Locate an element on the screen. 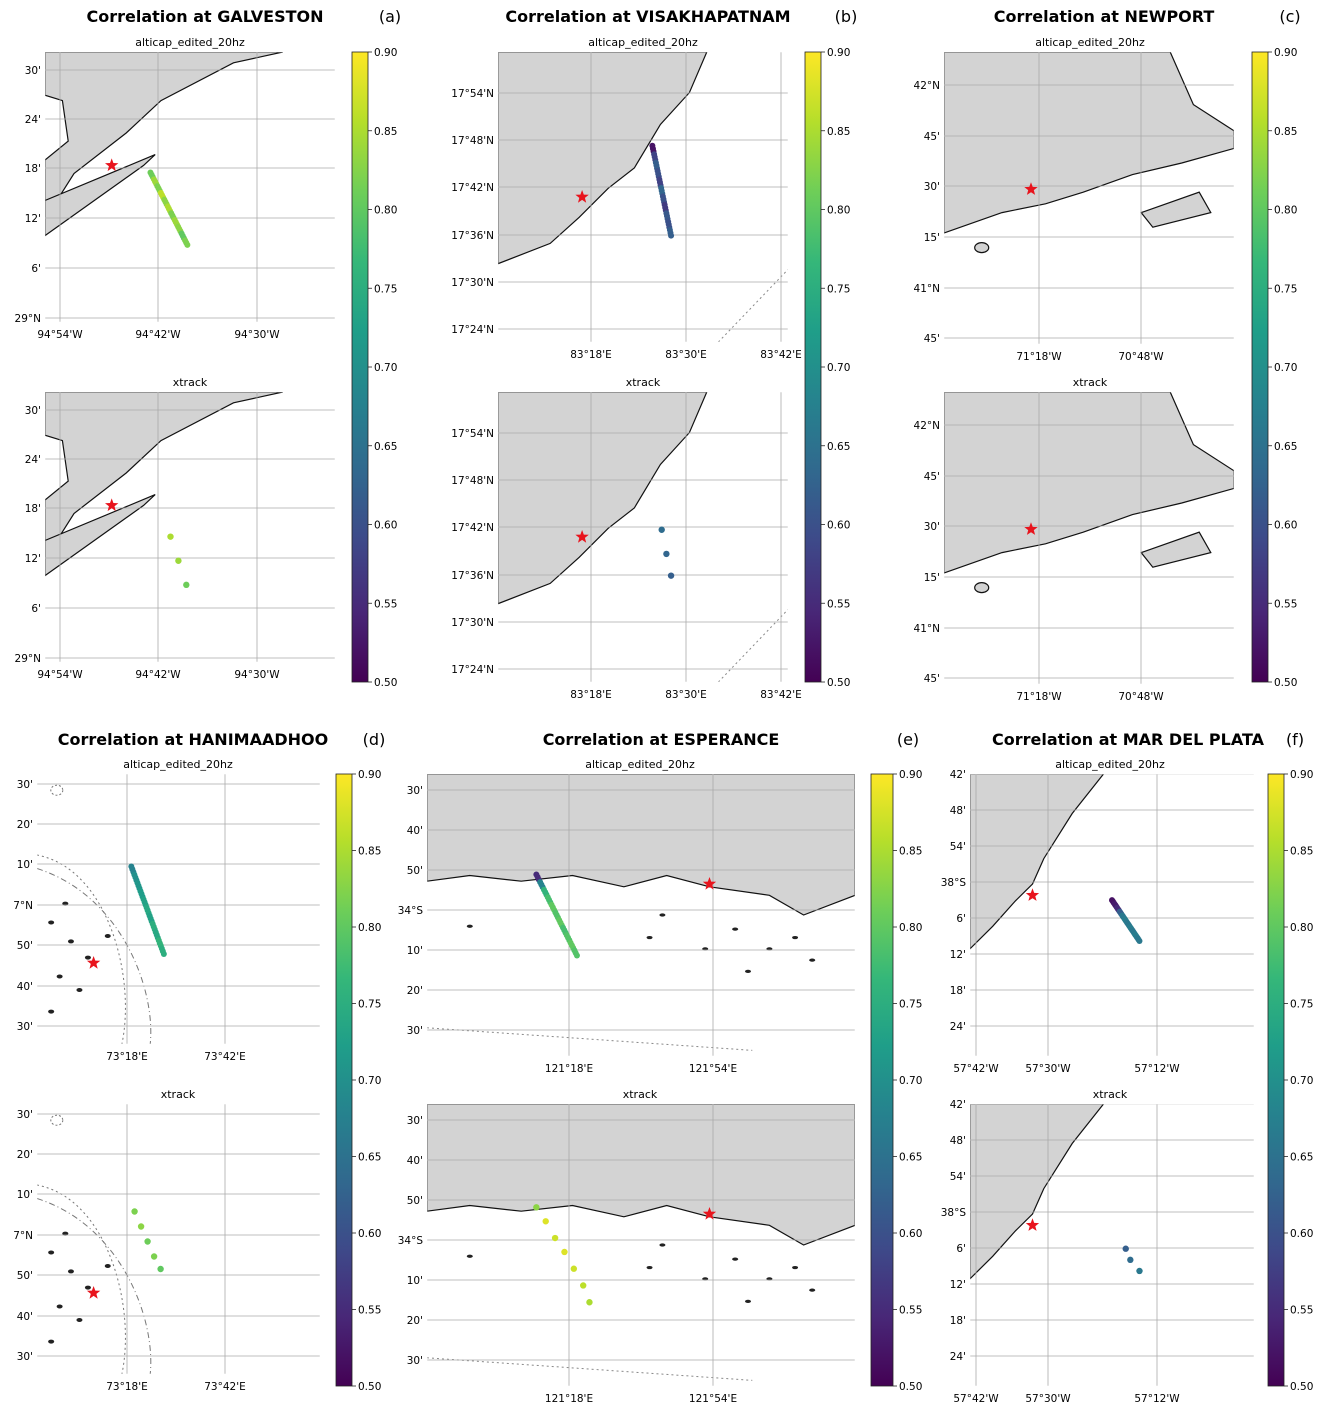 The image size is (1329, 1406). y-tick-label: 54' is located at coordinates (958, 1177).